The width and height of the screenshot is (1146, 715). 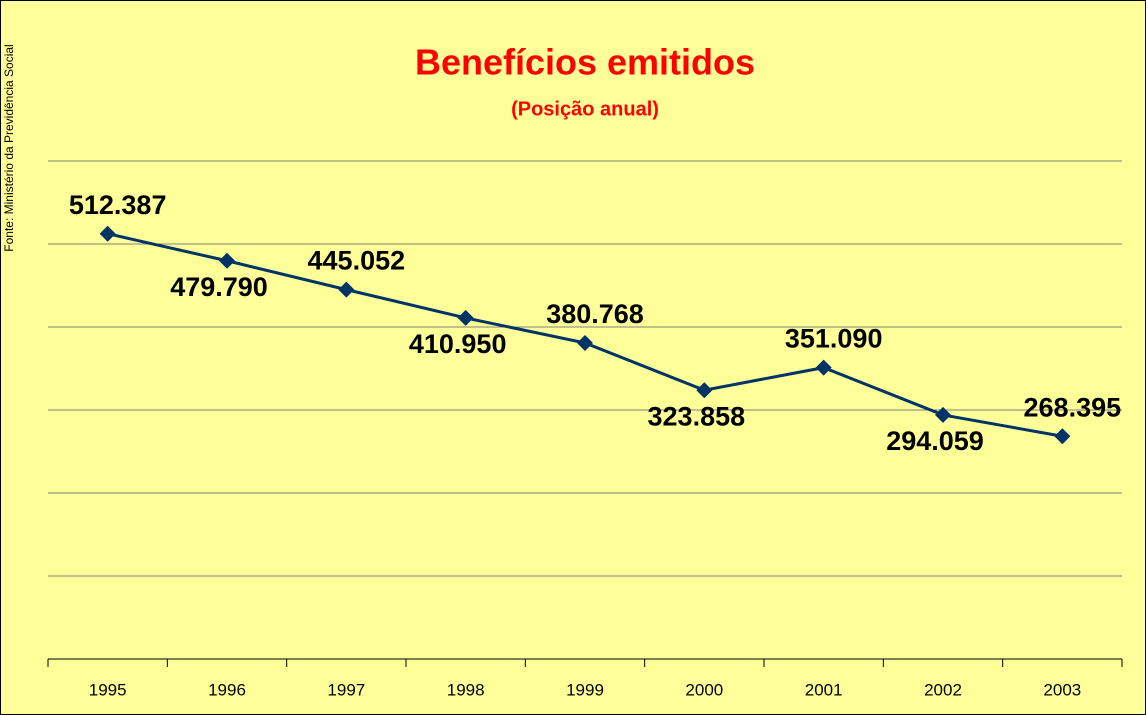 I want to click on data-label: 479.790, so click(x=219, y=287).